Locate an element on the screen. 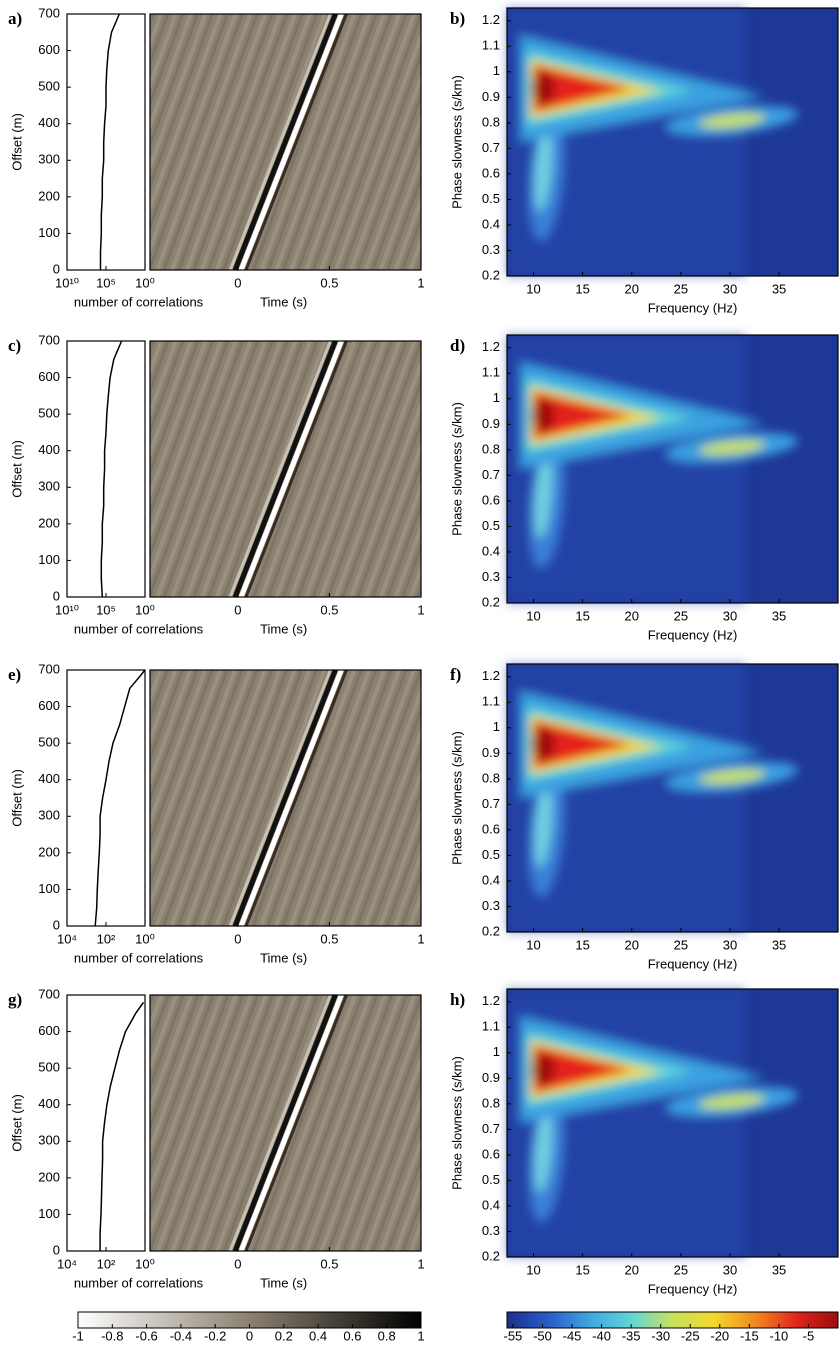  colorbar-tick-label: 0.6 is located at coordinates (352, 1335).